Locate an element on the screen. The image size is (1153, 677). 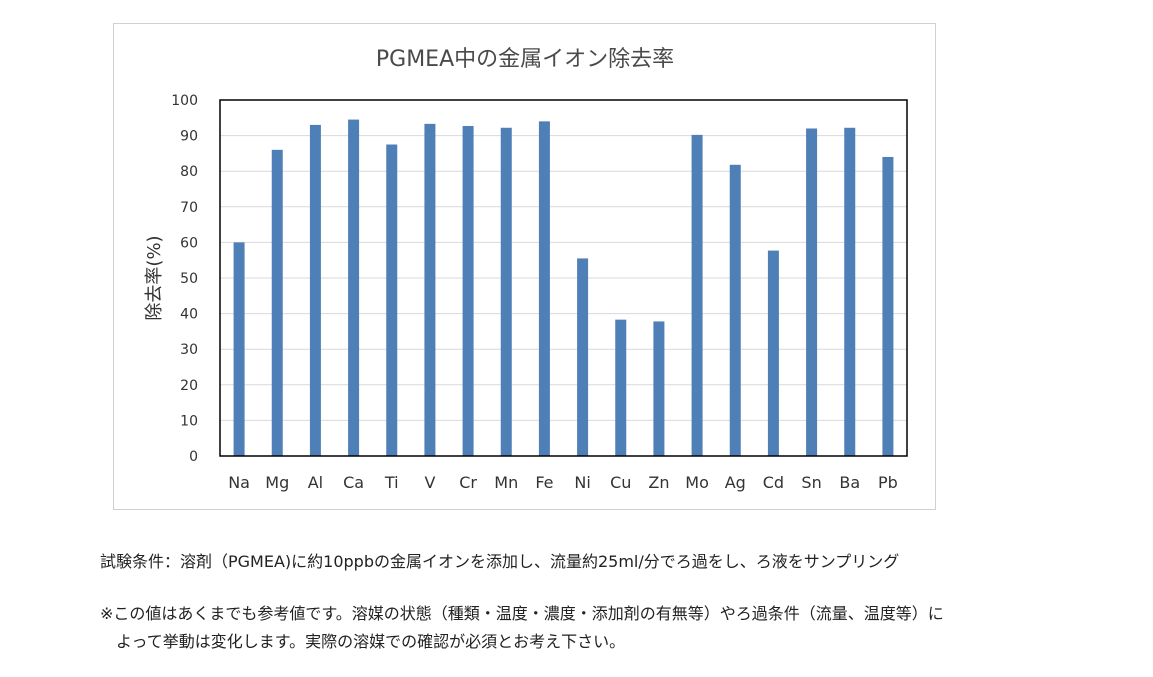
bar-ca is located at coordinates (354, 287).